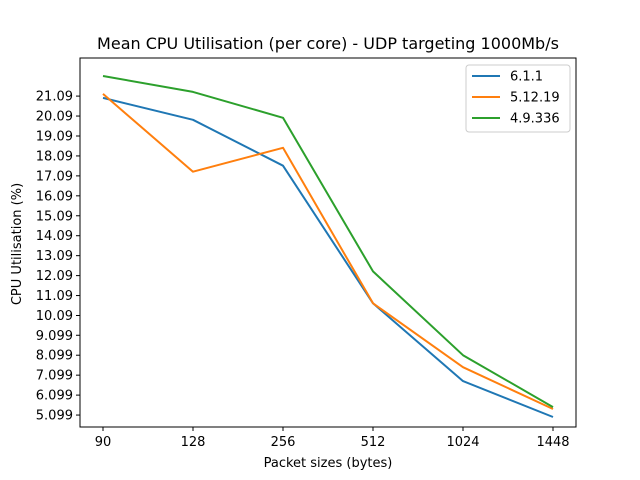 The image size is (640, 480). I want to click on legend: 6.1.1 5.12.19 4.9.336, so click(518, 98).